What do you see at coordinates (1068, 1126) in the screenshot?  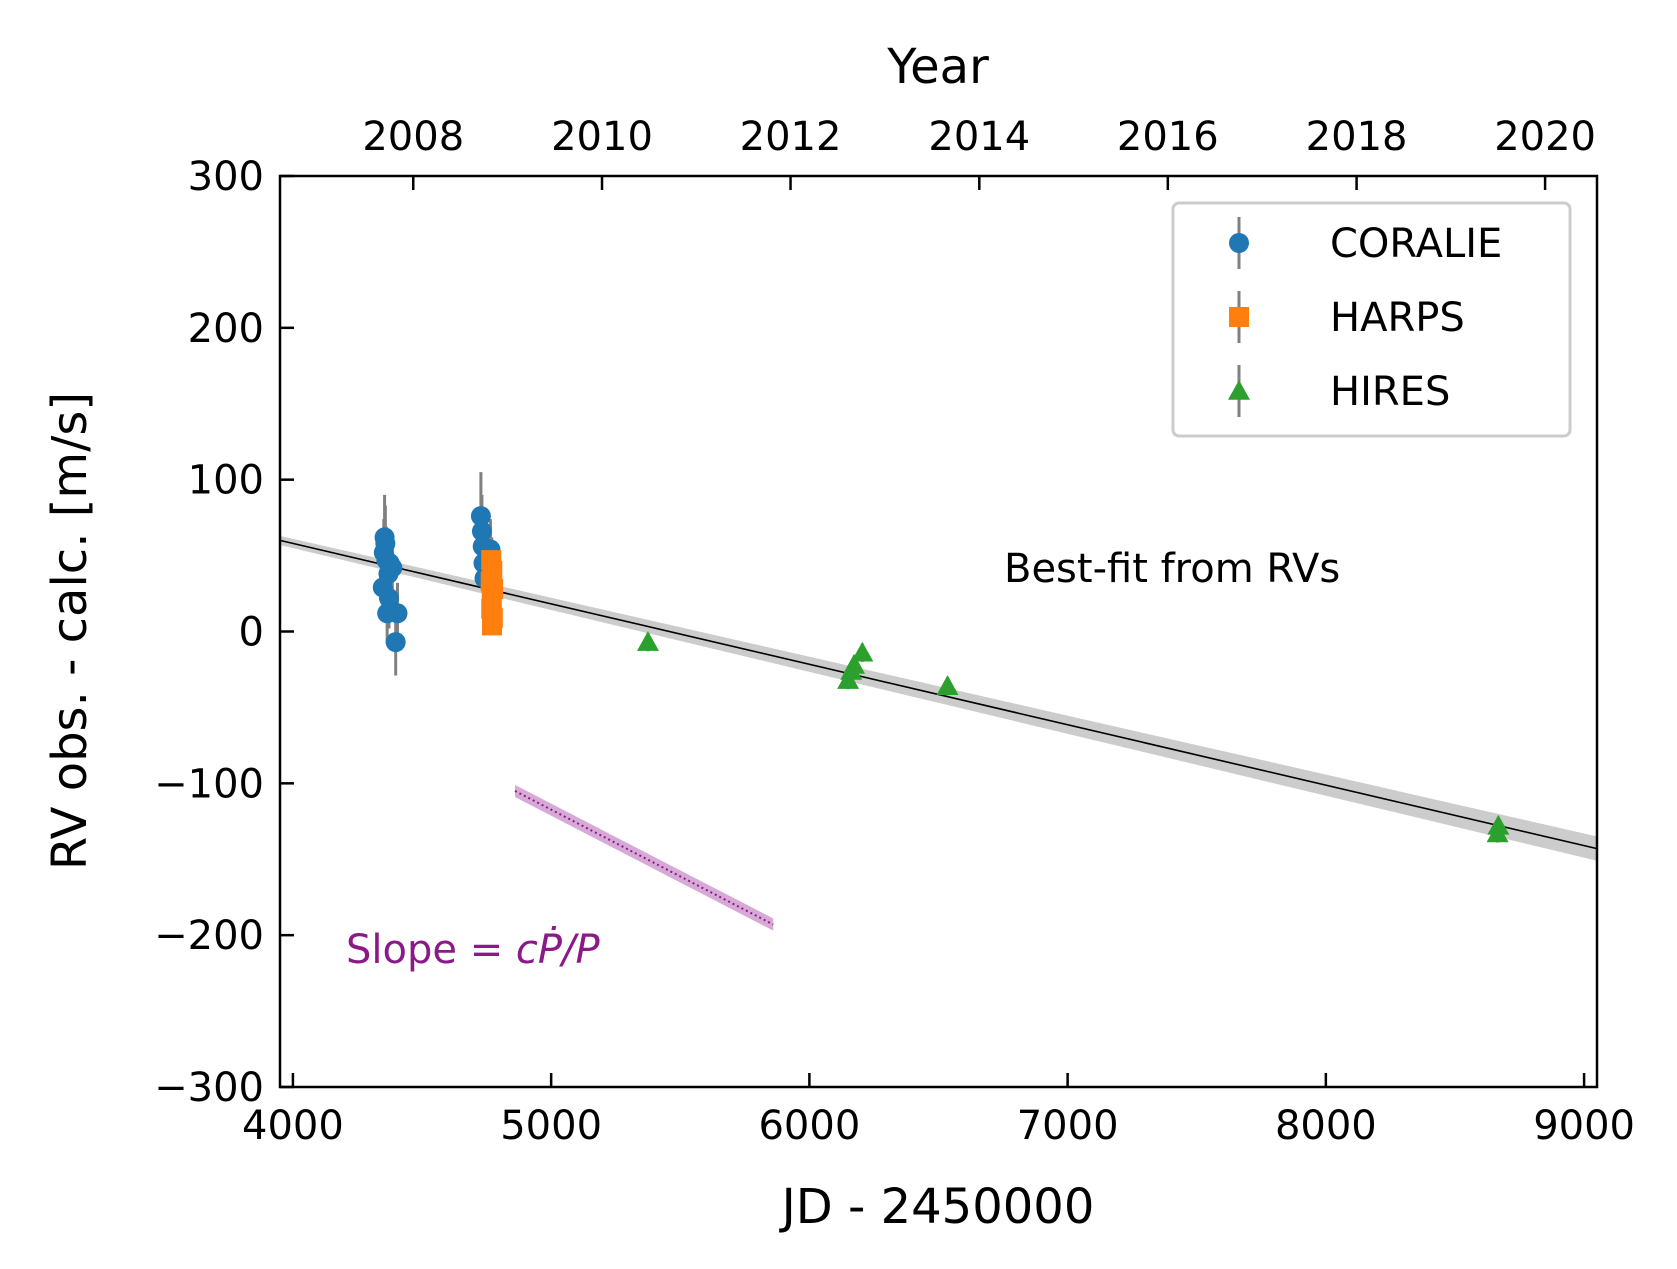 I see `x-tick-label: 7000` at bounding box center [1068, 1126].